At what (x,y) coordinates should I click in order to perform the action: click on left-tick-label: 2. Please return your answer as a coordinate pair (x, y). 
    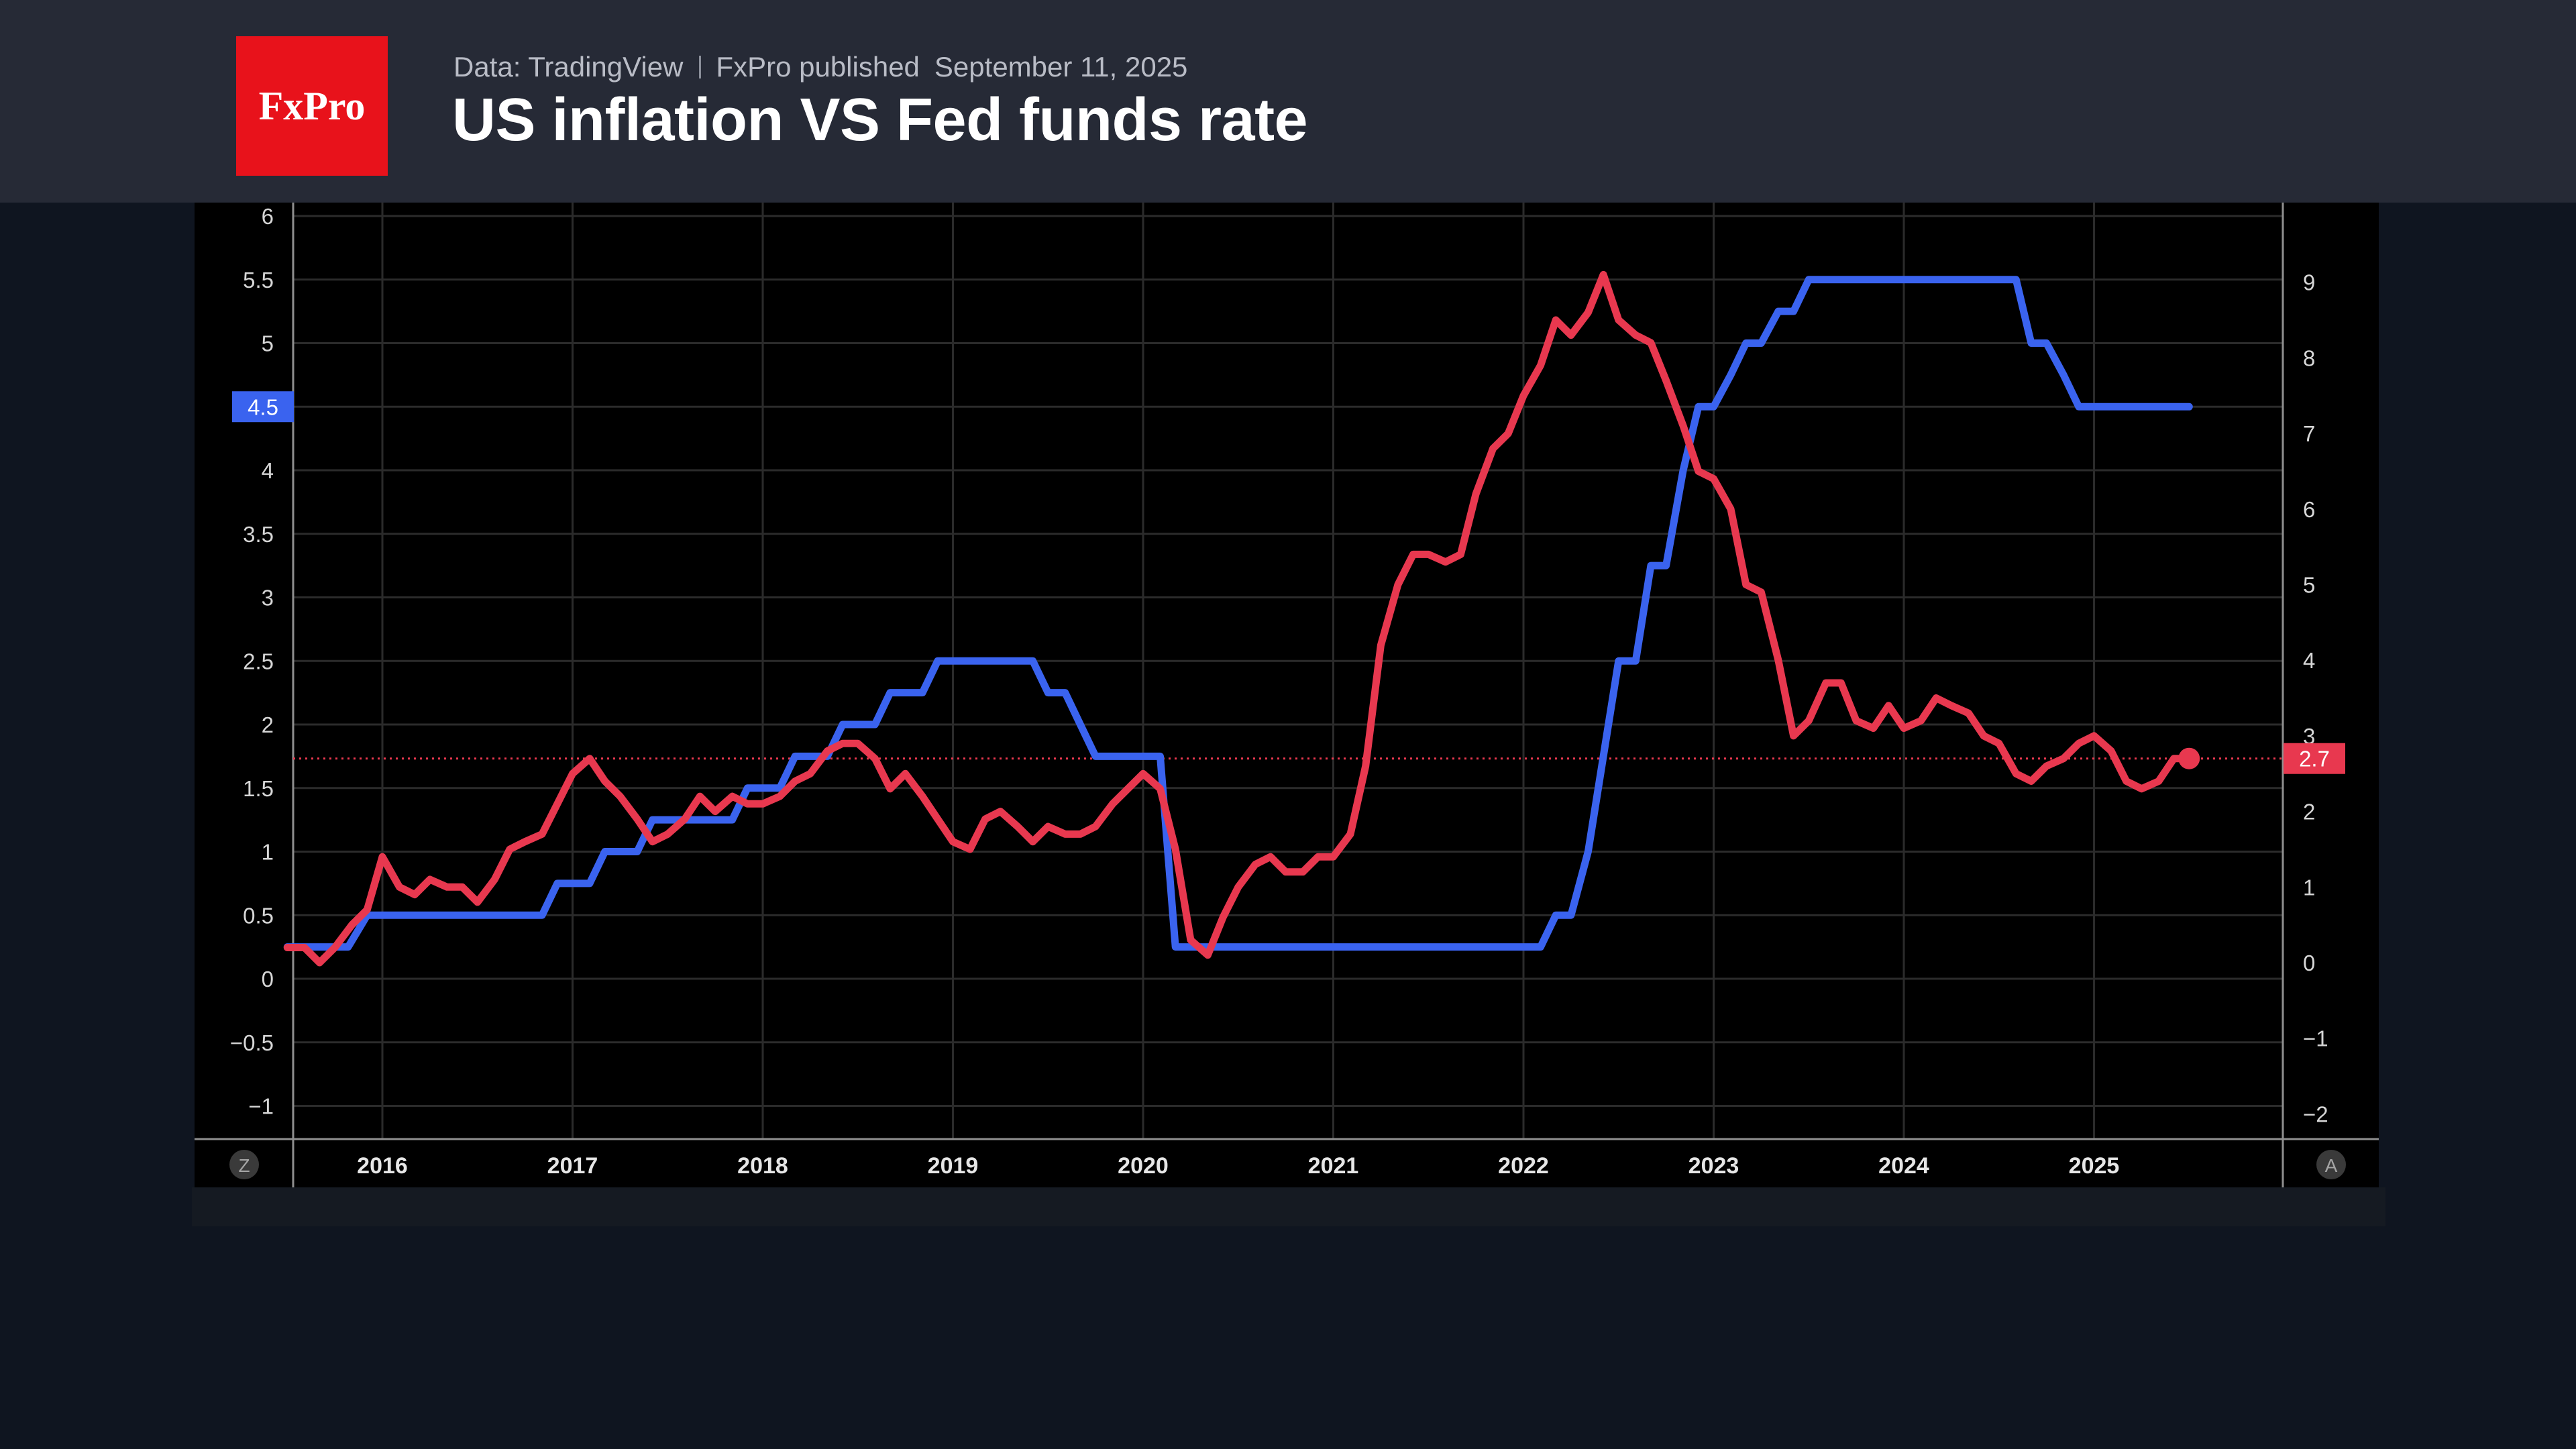
    Looking at the image, I should click on (268, 724).